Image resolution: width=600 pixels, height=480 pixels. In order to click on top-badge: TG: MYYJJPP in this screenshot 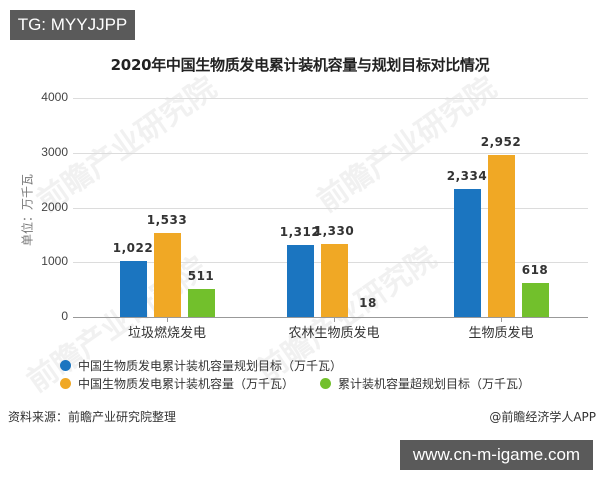, I will do `click(72, 25)`.